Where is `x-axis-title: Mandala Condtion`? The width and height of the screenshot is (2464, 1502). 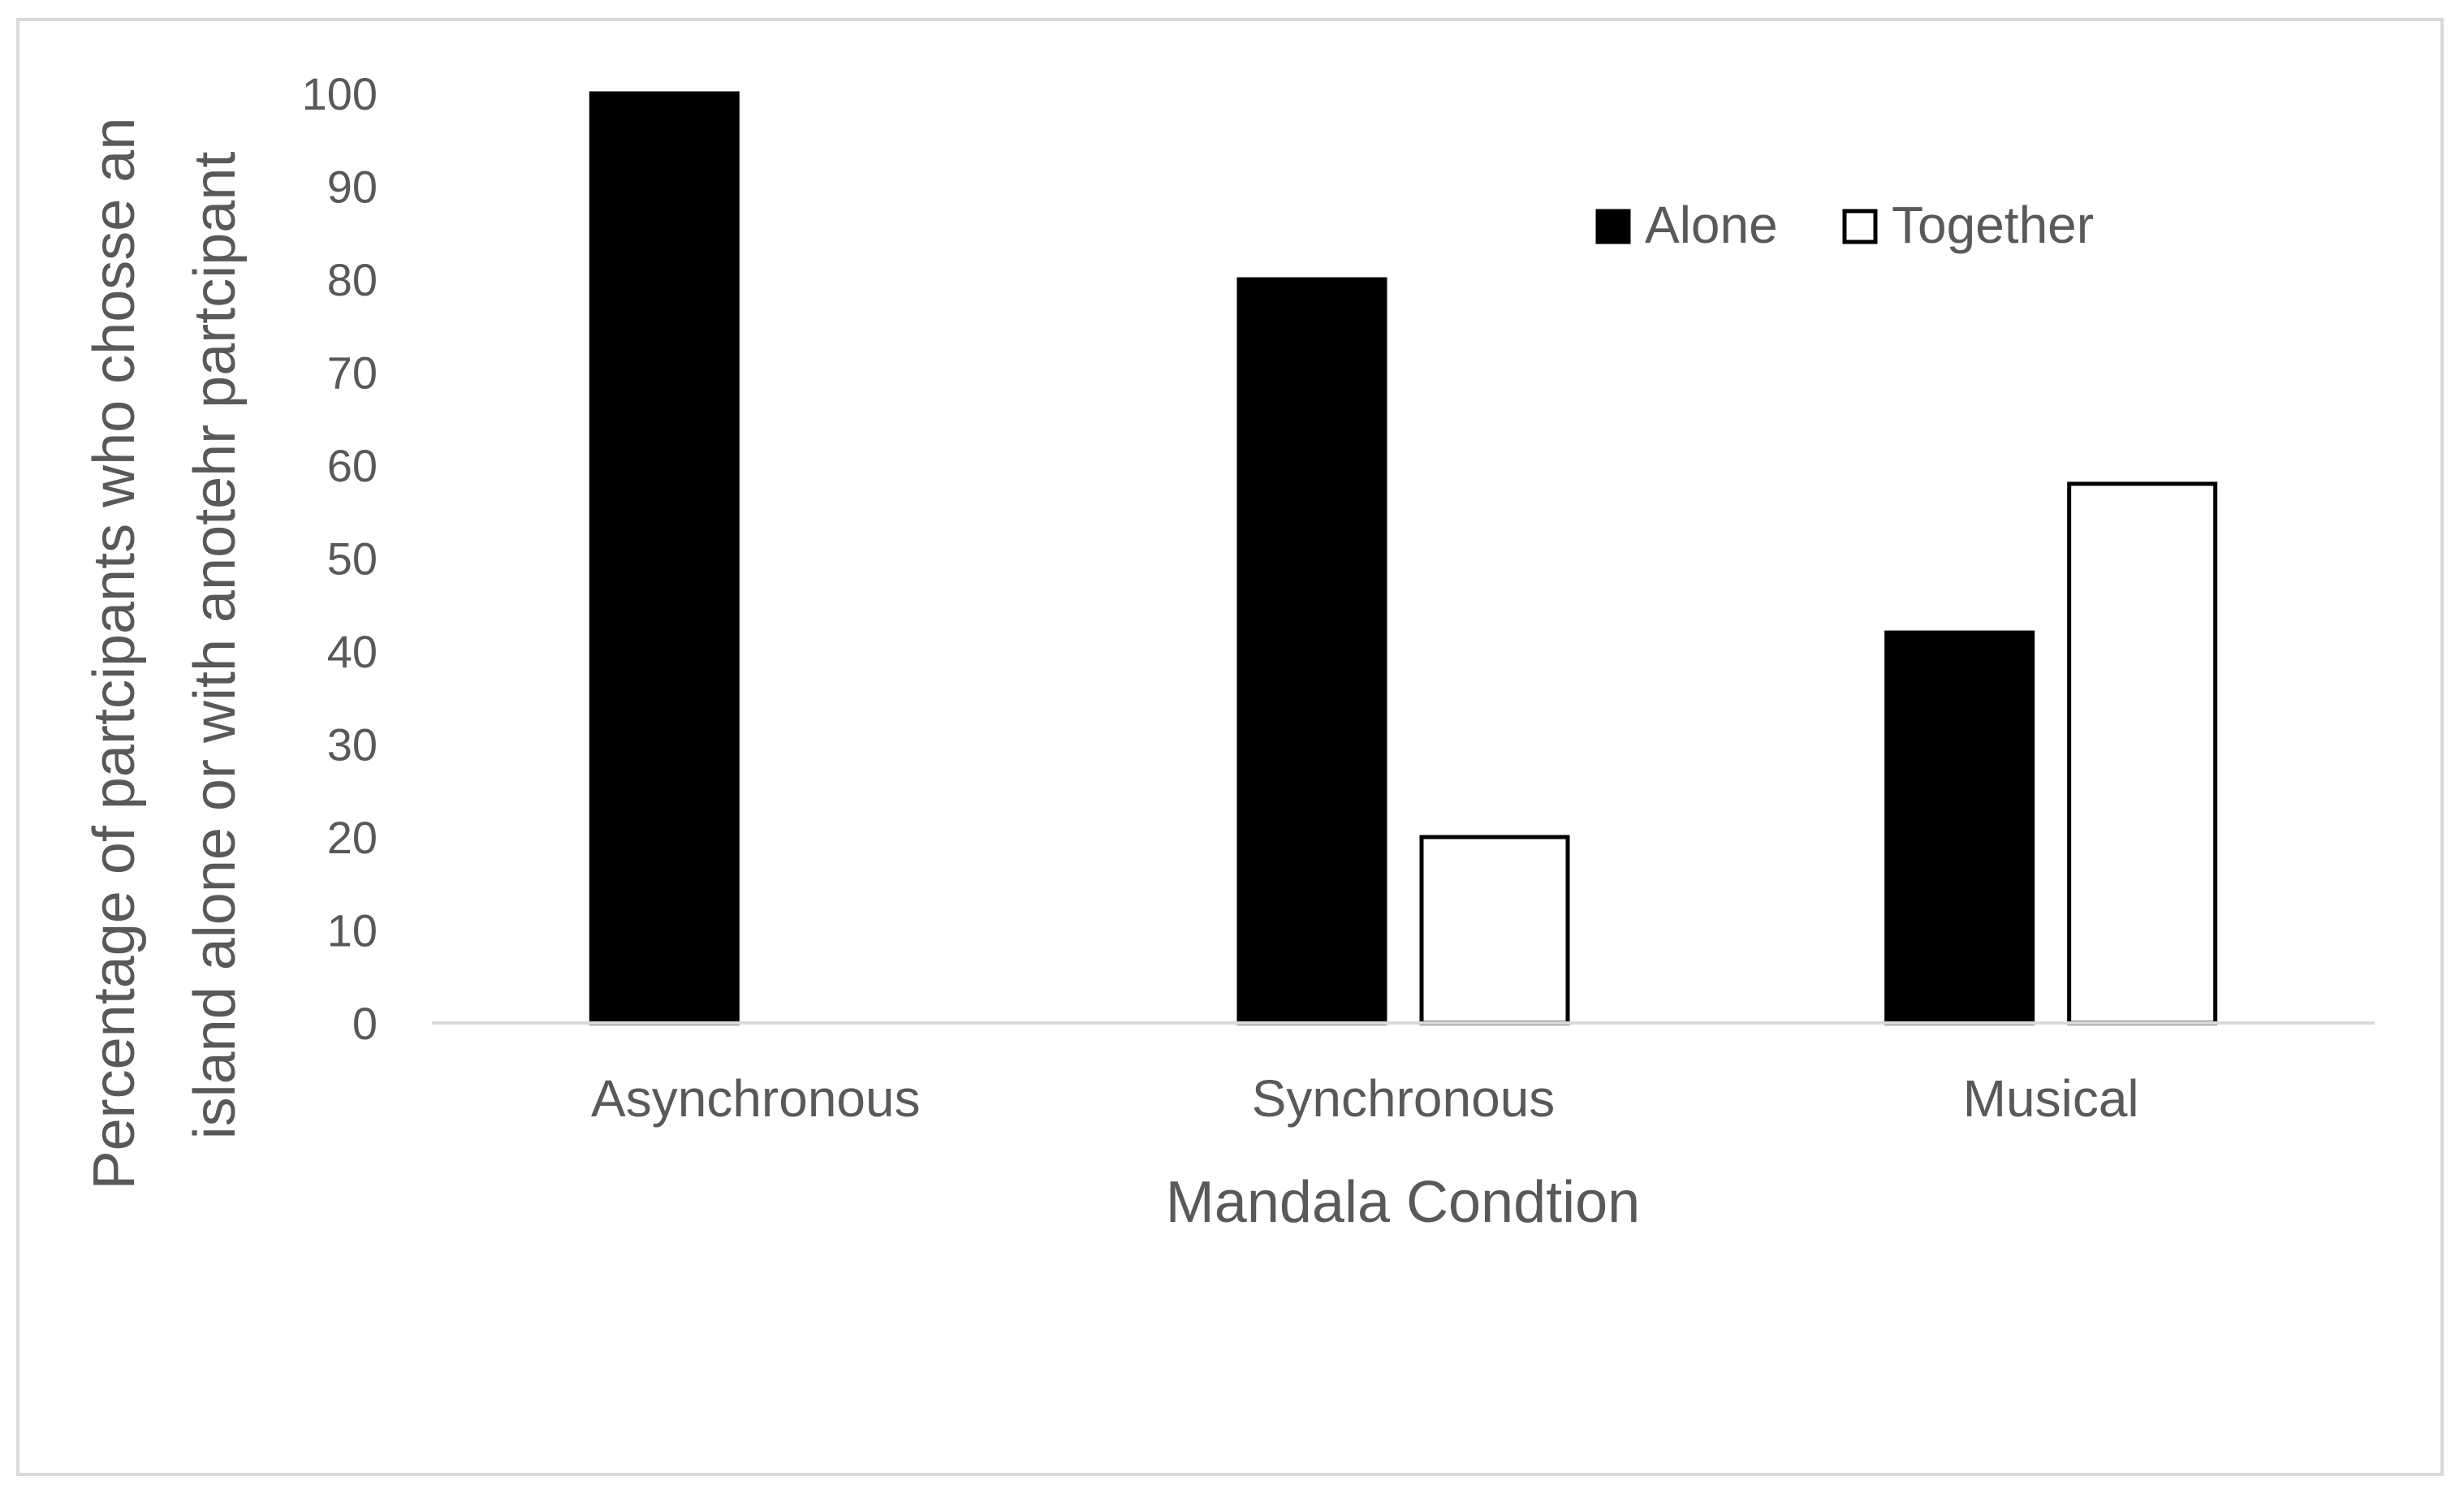 x-axis-title: Mandala Condtion is located at coordinates (1403, 1203).